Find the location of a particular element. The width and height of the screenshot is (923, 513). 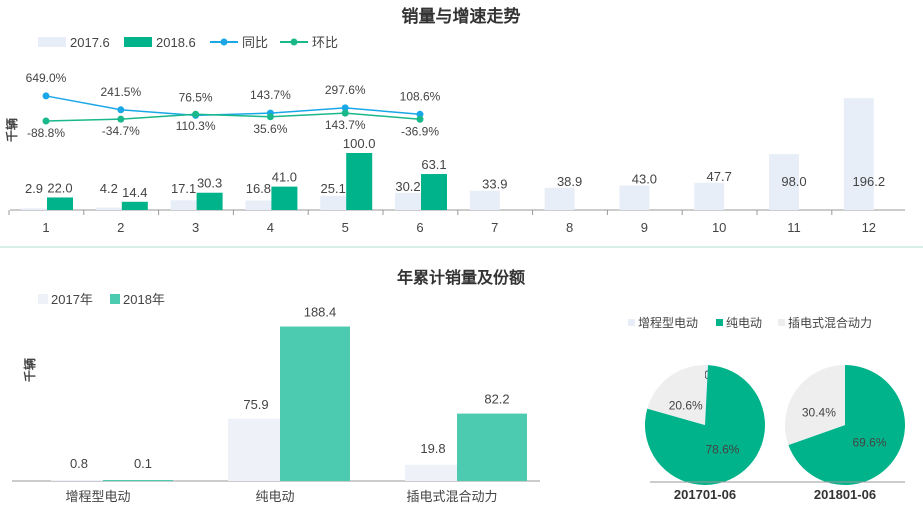

legend-label: 2017年 is located at coordinates (72, 299).